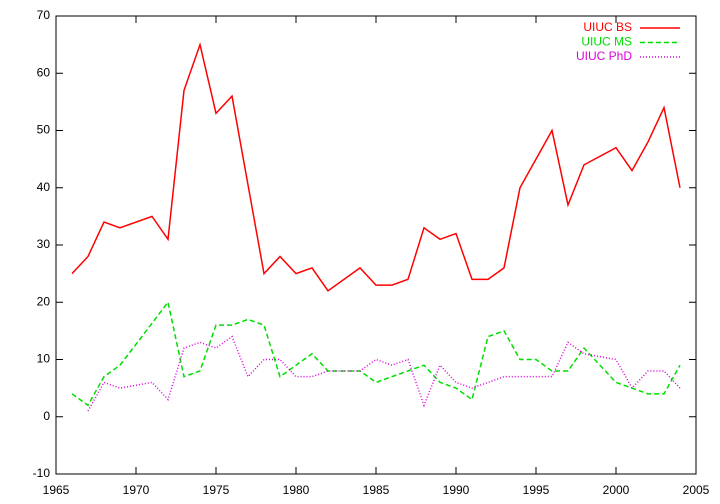 This screenshot has height=504, width=720. Describe the element at coordinates (376, 490) in the screenshot. I see `x-tick-label: 1985` at that location.